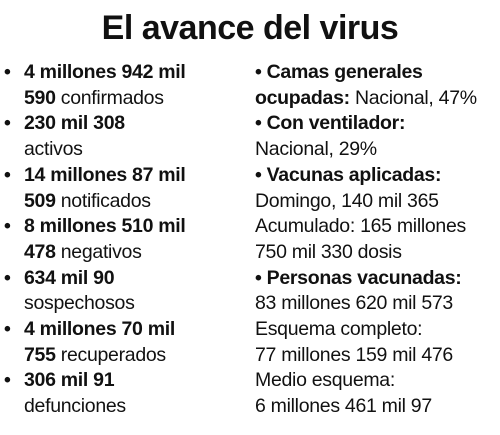 The width and height of the screenshot is (500, 435). What do you see at coordinates (330, 123) in the screenshot?
I see `section-heading: • Con ventilador:` at bounding box center [330, 123].